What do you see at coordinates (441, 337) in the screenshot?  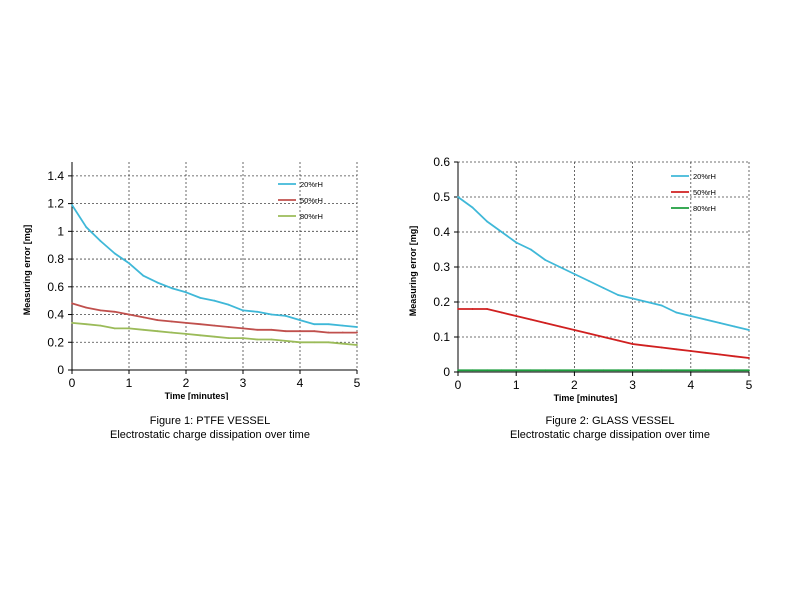 I see `y-tick-label: 0.1` at bounding box center [441, 337].